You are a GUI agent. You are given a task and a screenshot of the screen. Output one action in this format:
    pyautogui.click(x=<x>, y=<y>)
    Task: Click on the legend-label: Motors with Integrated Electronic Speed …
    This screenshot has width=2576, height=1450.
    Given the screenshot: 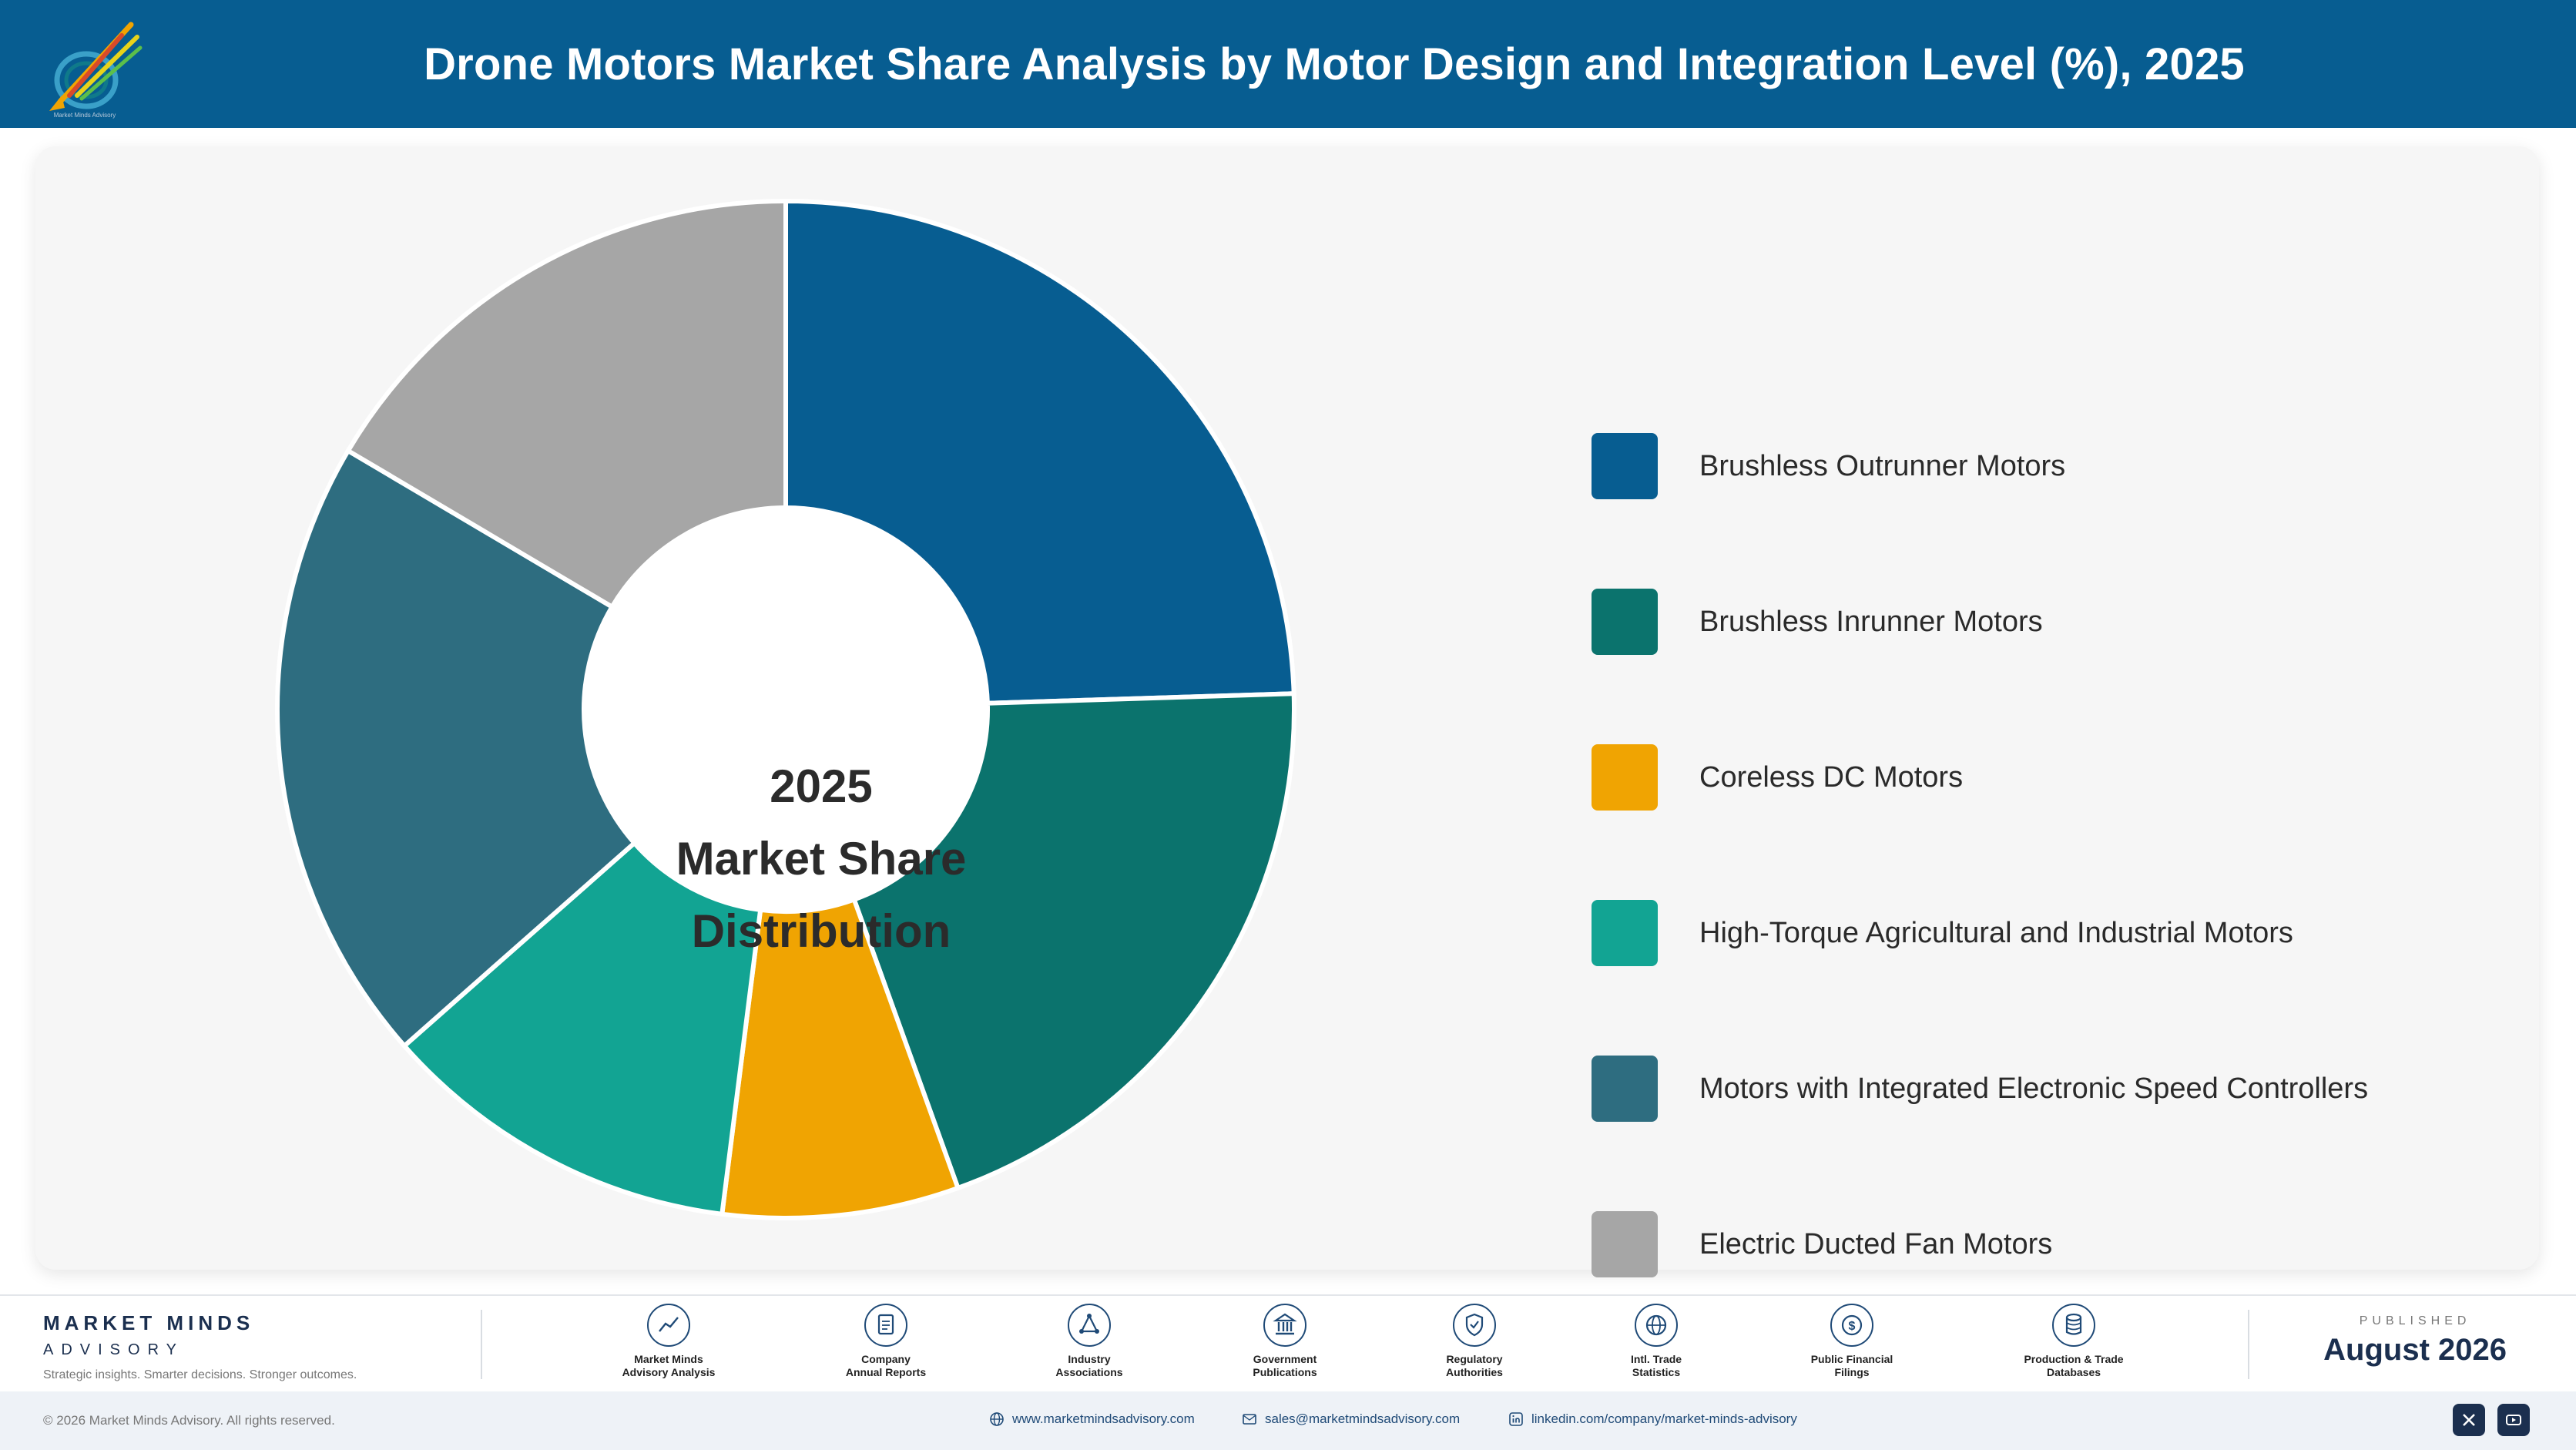 What is the action you would take?
    pyautogui.click(x=2034, y=1088)
    